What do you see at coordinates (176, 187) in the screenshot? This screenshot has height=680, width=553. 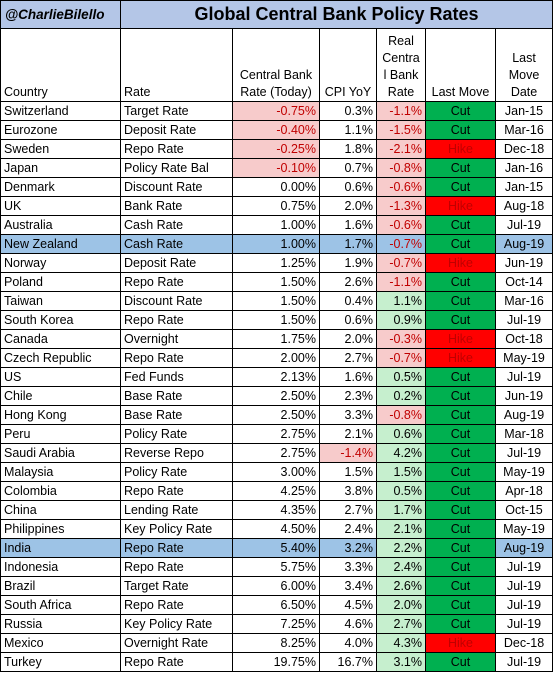 I see `rate-type-cell: Discount Rate` at bounding box center [176, 187].